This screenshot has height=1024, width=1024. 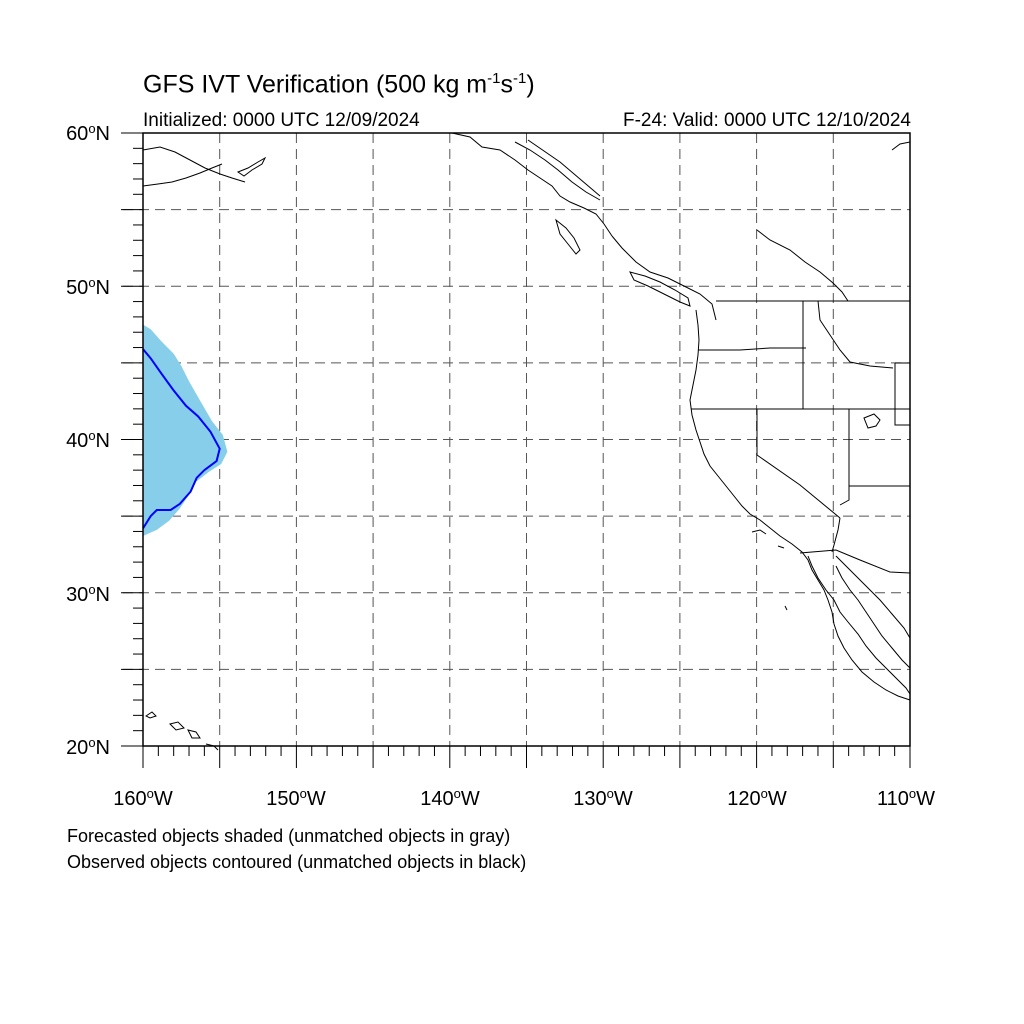 What do you see at coordinates (902, 394) in the screenshot?
I see `wyoming-border` at bounding box center [902, 394].